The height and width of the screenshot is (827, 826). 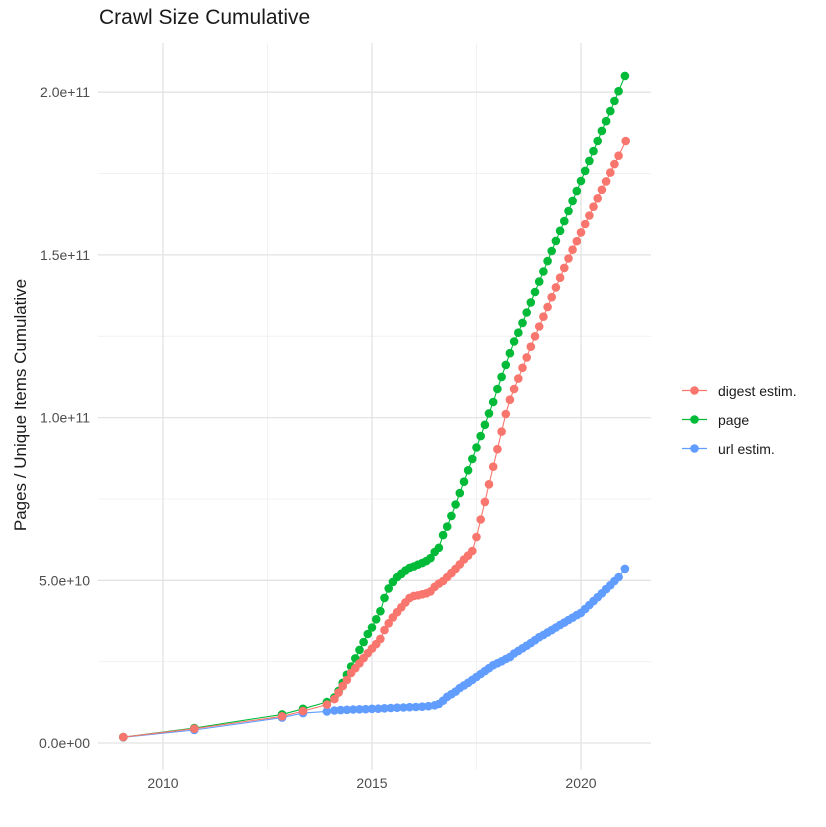 What do you see at coordinates (371, 783) in the screenshot?
I see `x-tick-label: 2015` at bounding box center [371, 783].